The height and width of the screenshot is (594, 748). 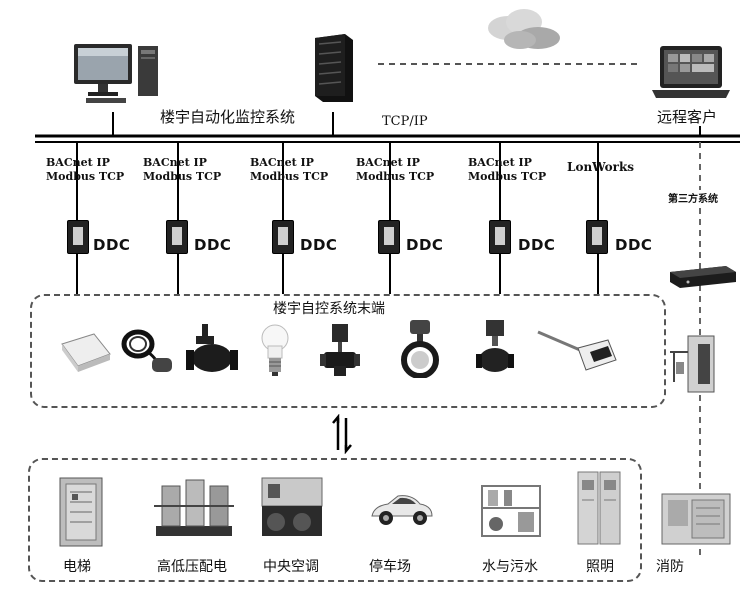 I want to click on third-party-label: 第三方系统, so click(x=693, y=197).